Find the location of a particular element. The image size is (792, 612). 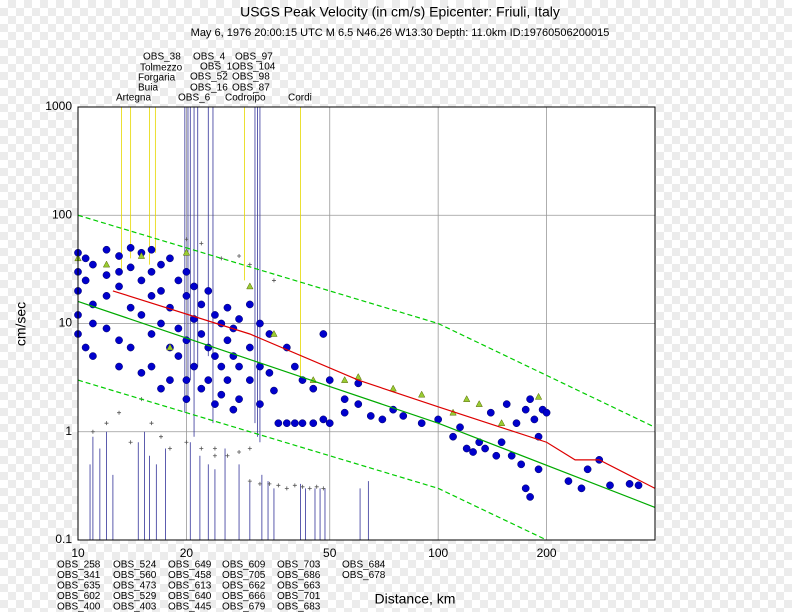

station-label: Codroipo is located at coordinates (245, 98).